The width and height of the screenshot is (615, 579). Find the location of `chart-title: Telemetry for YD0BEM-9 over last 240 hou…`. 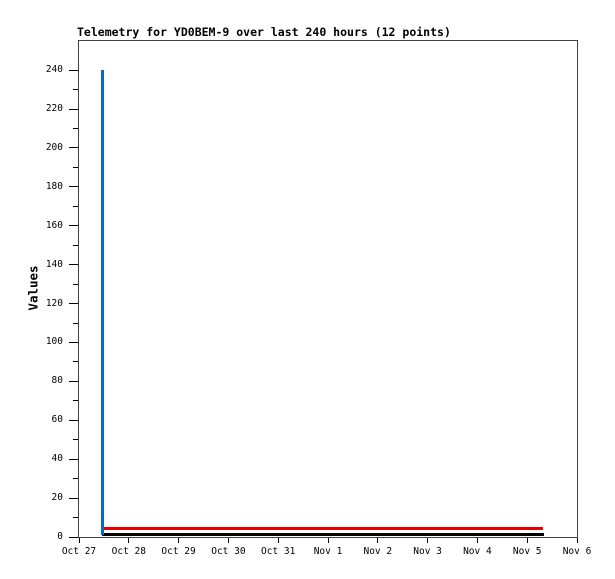

chart-title: Telemetry for YD0BEM-9 over last 240 hou… is located at coordinates (264, 32).